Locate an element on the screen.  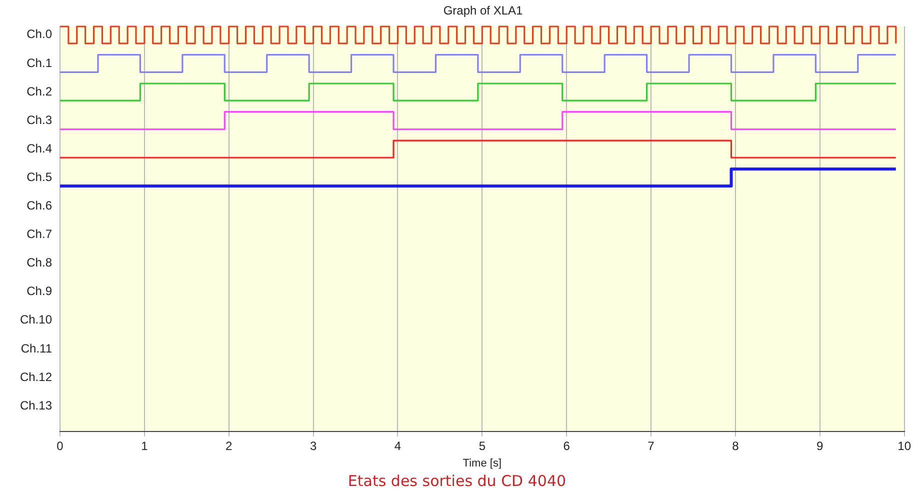
x-tick-label: 6 is located at coordinates (566, 445).